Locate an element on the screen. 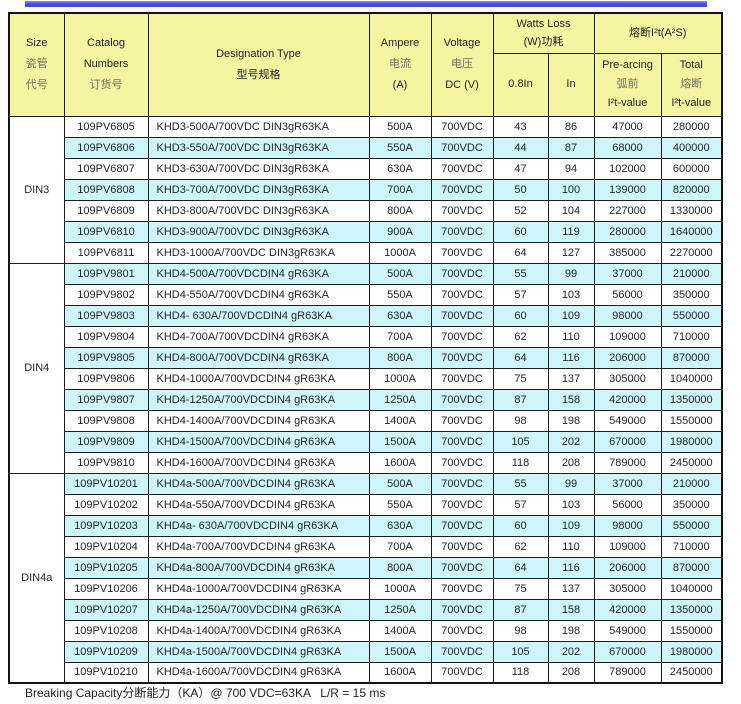  watts-in-cell: 116 is located at coordinates (571, 567).